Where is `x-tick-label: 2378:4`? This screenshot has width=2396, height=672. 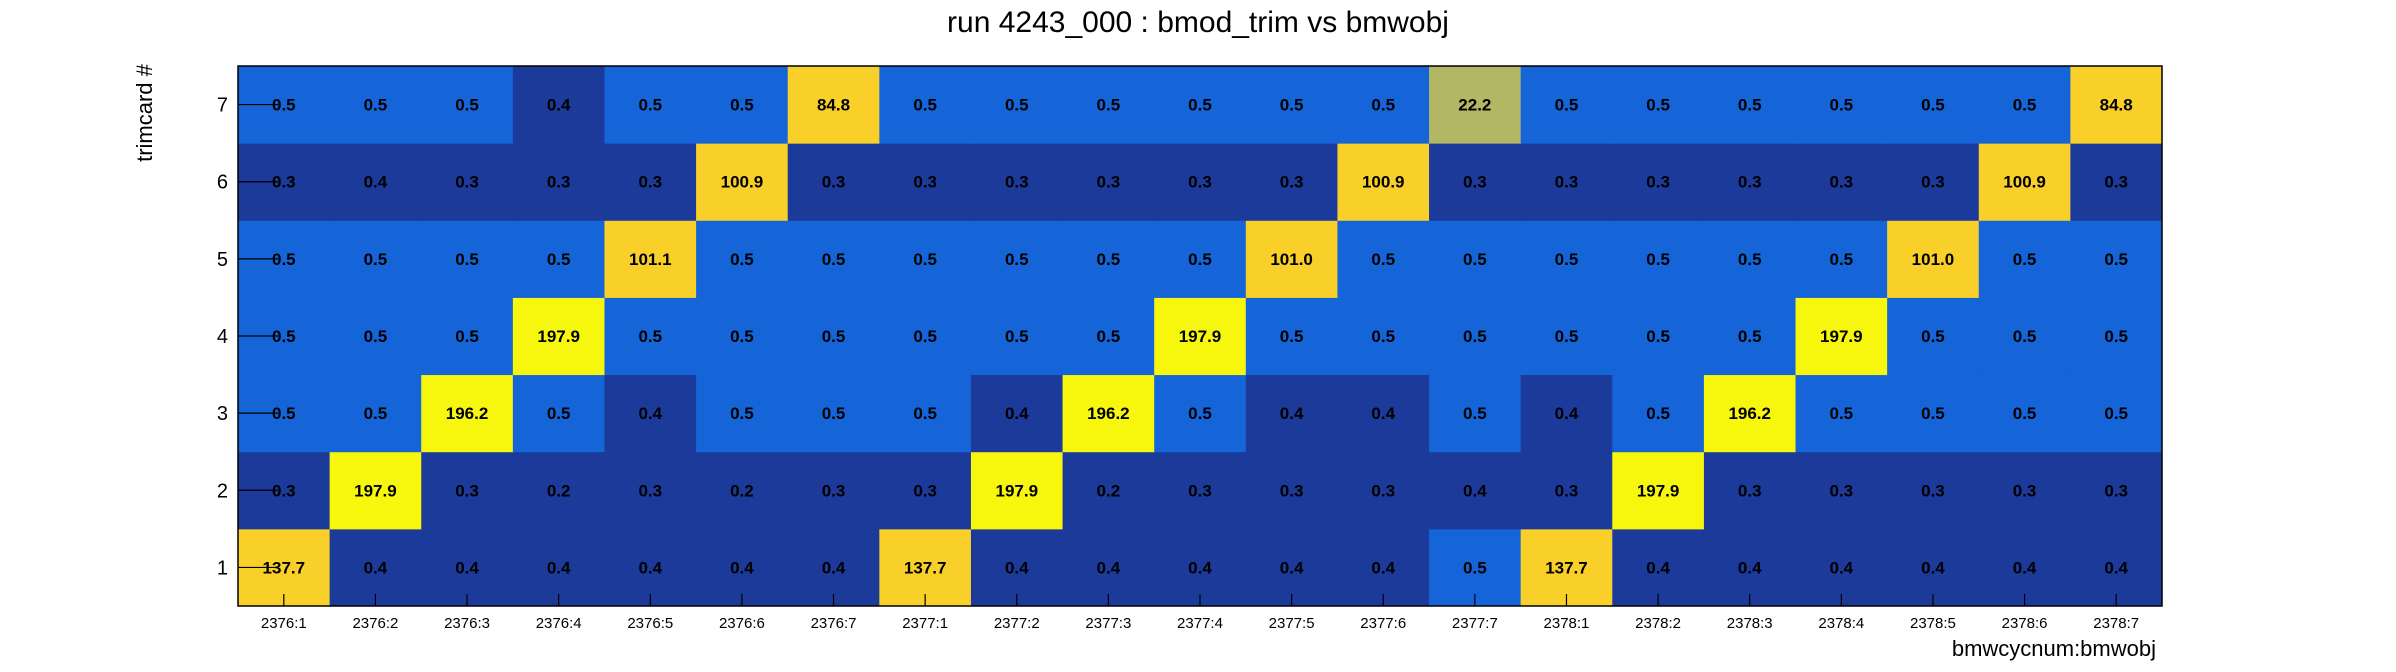
x-tick-label: 2378:4 is located at coordinates (1841, 623).